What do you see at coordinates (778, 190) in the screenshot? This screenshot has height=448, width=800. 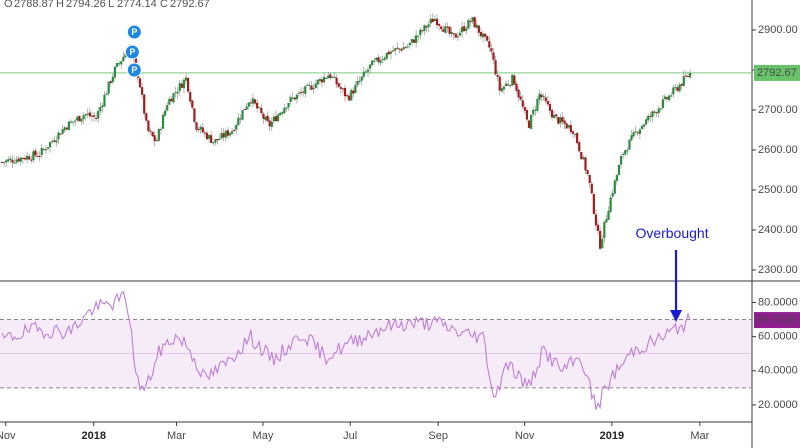 I see `price-tick-label: 2500.00` at bounding box center [778, 190].